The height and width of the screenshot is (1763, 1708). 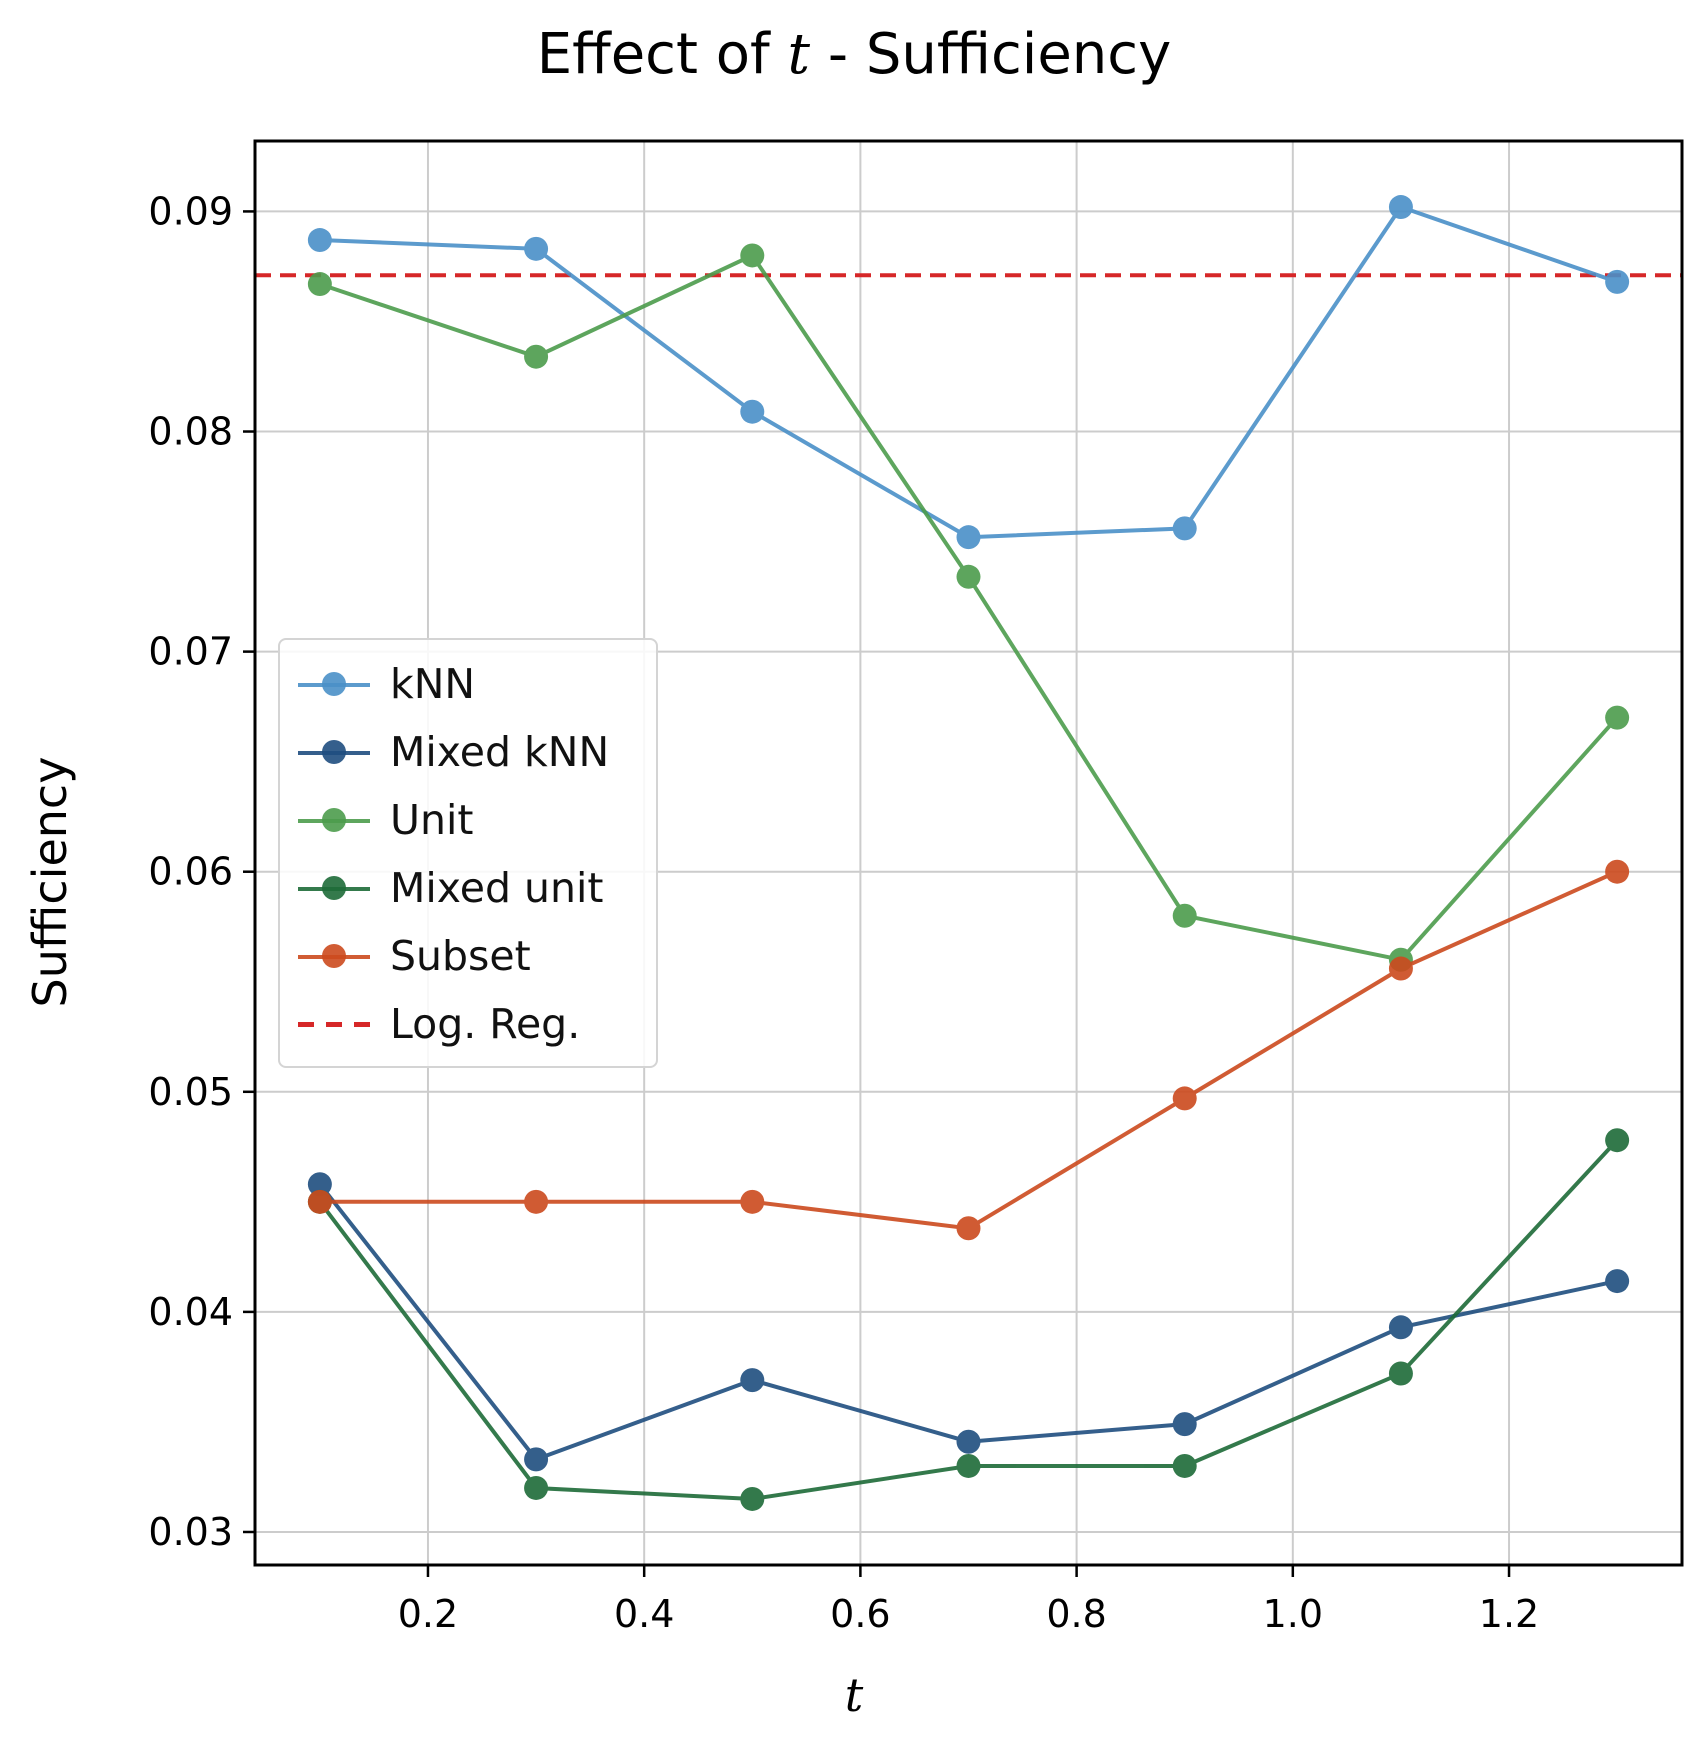 I want to click on series-line-knn, so click(x=968, y=372).